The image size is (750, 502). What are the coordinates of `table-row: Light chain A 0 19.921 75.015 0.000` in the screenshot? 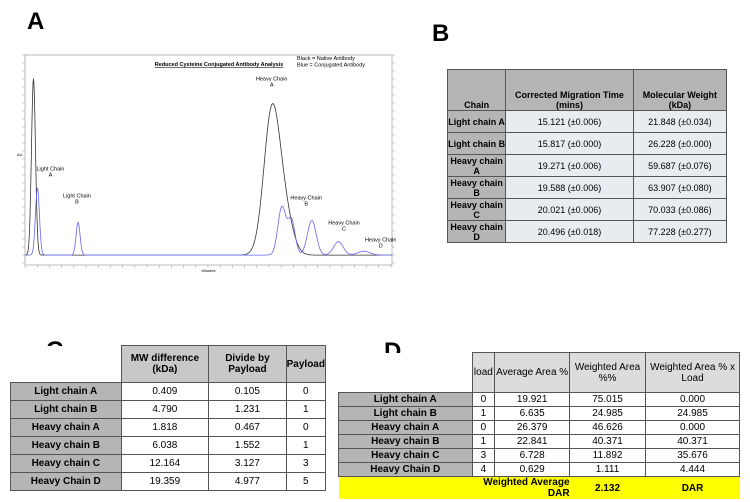 It's located at (539, 399).